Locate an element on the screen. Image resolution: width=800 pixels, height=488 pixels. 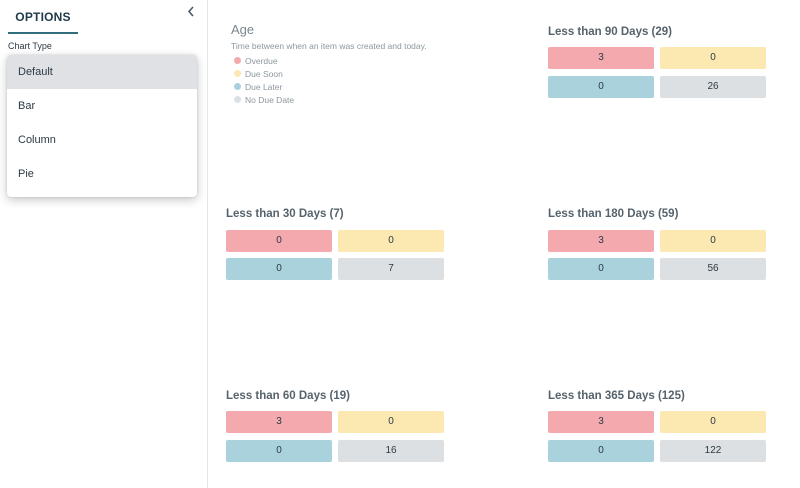
card-title: Less than 180 Days (59) is located at coordinates (613, 214).